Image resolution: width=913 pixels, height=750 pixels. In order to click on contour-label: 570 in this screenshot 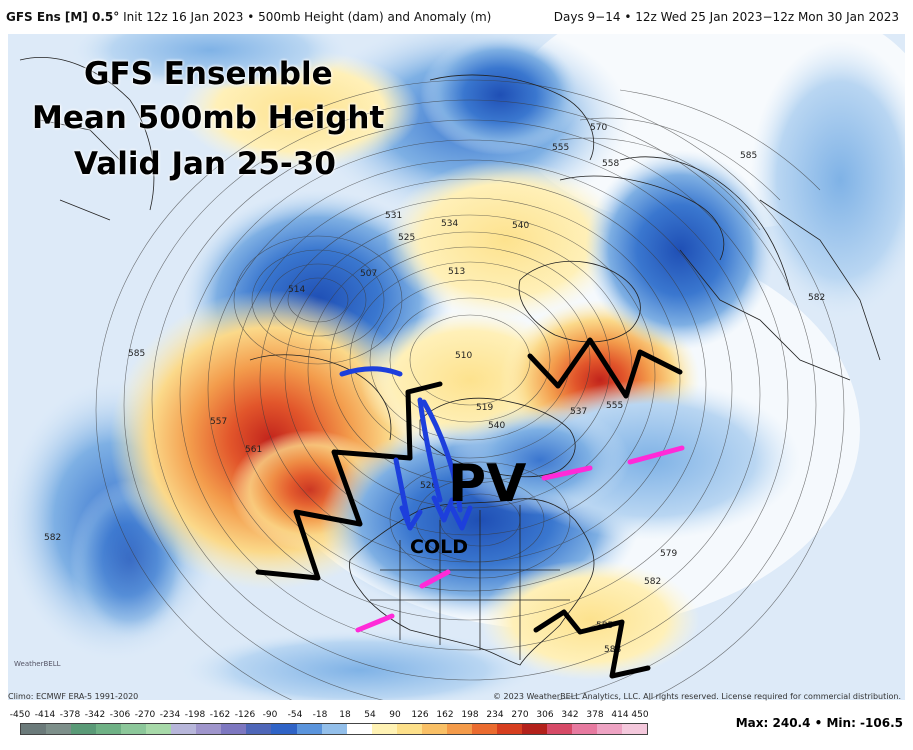, I will do `click(598, 128)`.